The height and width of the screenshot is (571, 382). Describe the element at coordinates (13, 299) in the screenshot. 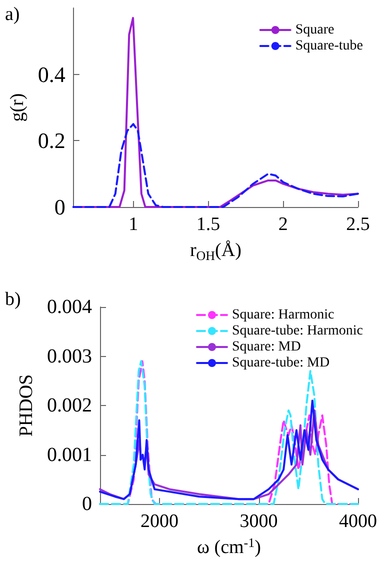

I see `chart-title: b)` at that location.